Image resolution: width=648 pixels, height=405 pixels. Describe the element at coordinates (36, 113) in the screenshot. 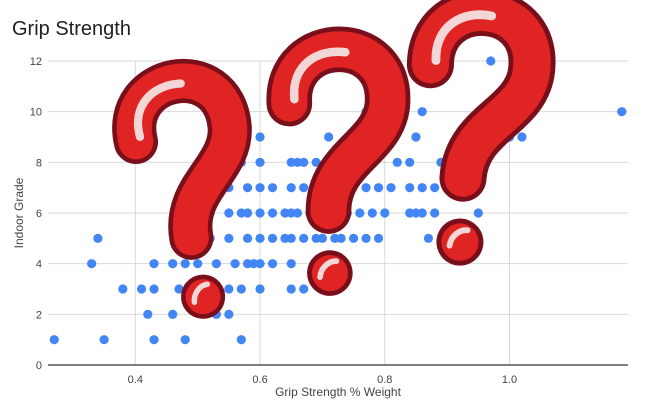

I see `y-tick-label: 10` at that location.